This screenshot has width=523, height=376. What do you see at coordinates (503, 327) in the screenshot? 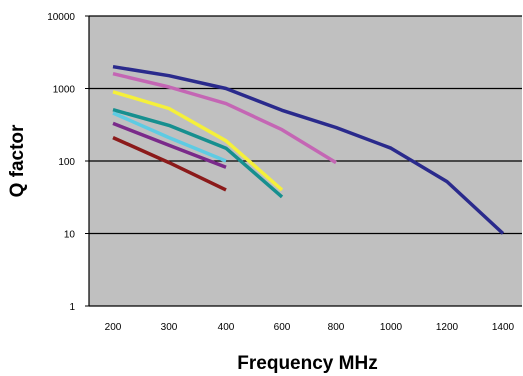
I see `x-tick-label: 1400` at bounding box center [503, 327].